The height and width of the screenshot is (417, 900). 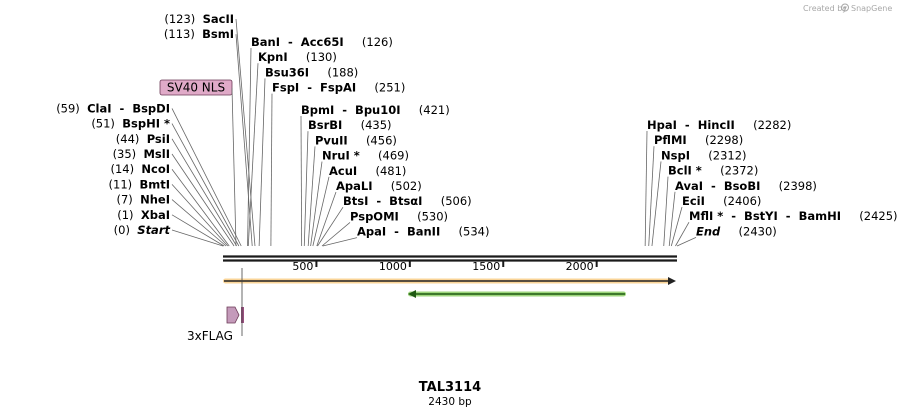 I want to click on site-label-nrui: NruI * (469), so click(x=365, y=156).